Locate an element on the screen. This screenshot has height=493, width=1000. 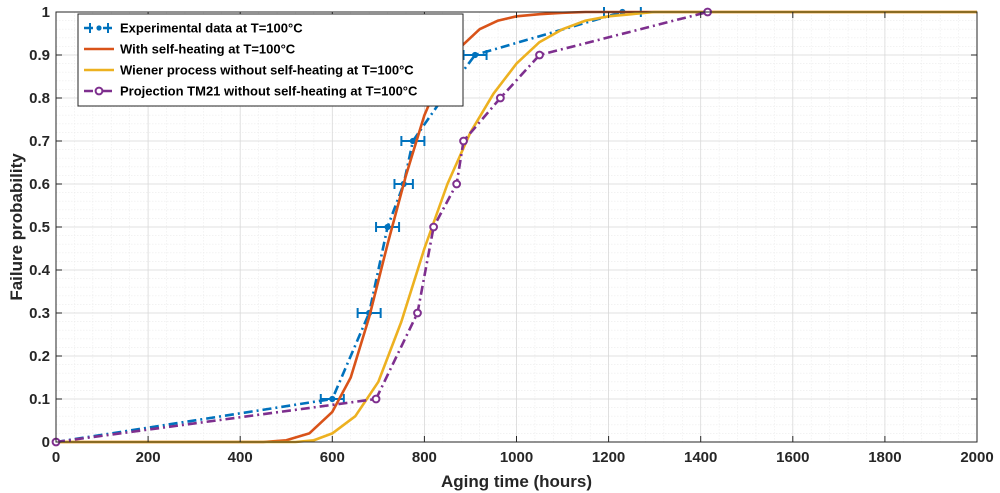
x-tick-label: 1000 is located at coordinates (516, 457).